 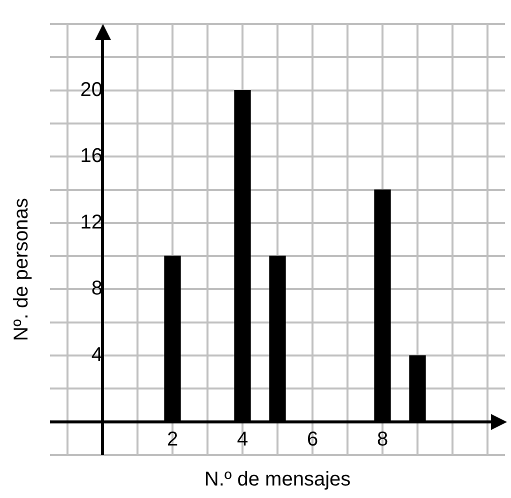 I want to click on x-tick-label: 2, so click(x=172, y=439).